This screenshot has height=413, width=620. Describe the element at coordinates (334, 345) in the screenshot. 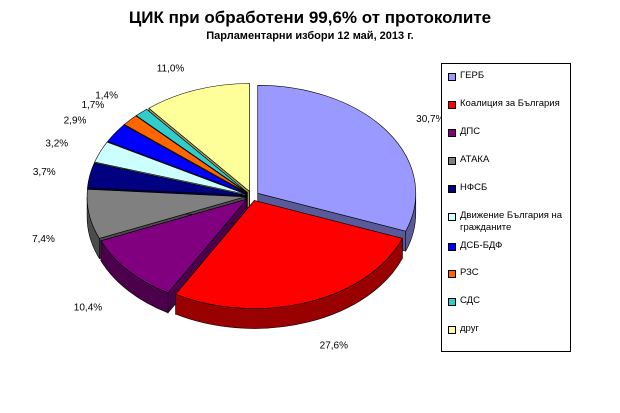

I see `data-label: 27,6%` at that location.